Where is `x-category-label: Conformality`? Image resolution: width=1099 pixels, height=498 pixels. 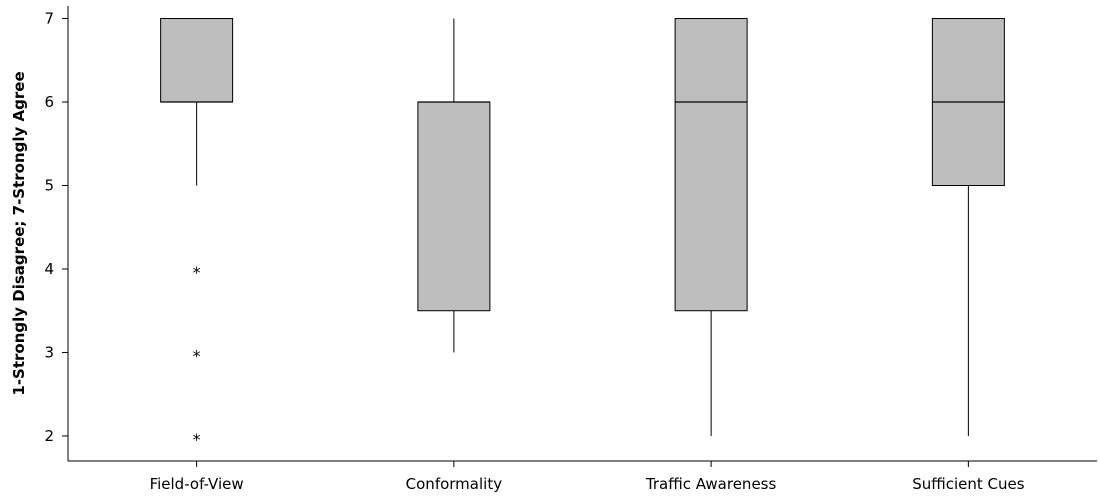
x-category-label: Conformality is located at coordinates (454, 484).